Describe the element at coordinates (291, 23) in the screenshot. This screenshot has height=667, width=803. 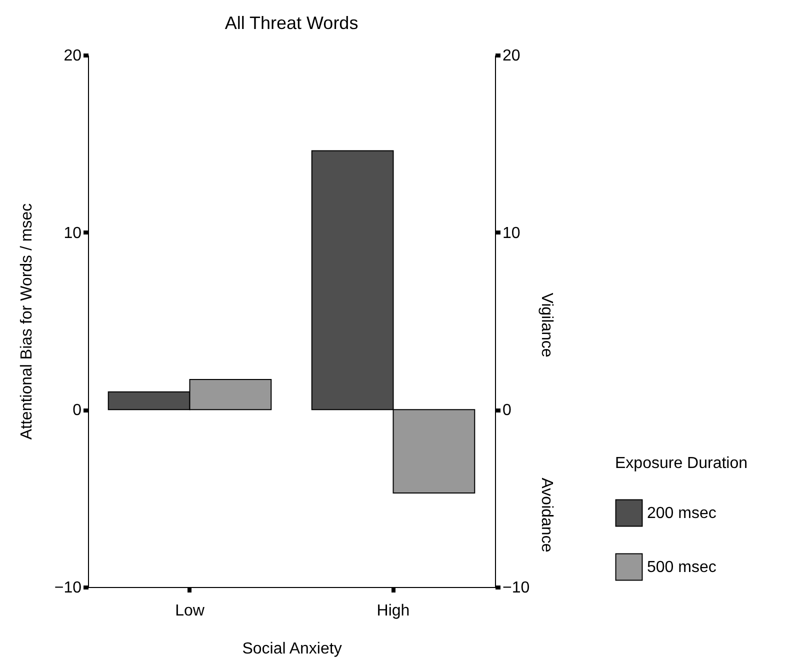
I see `chart-title: All Threat Words` at that location.